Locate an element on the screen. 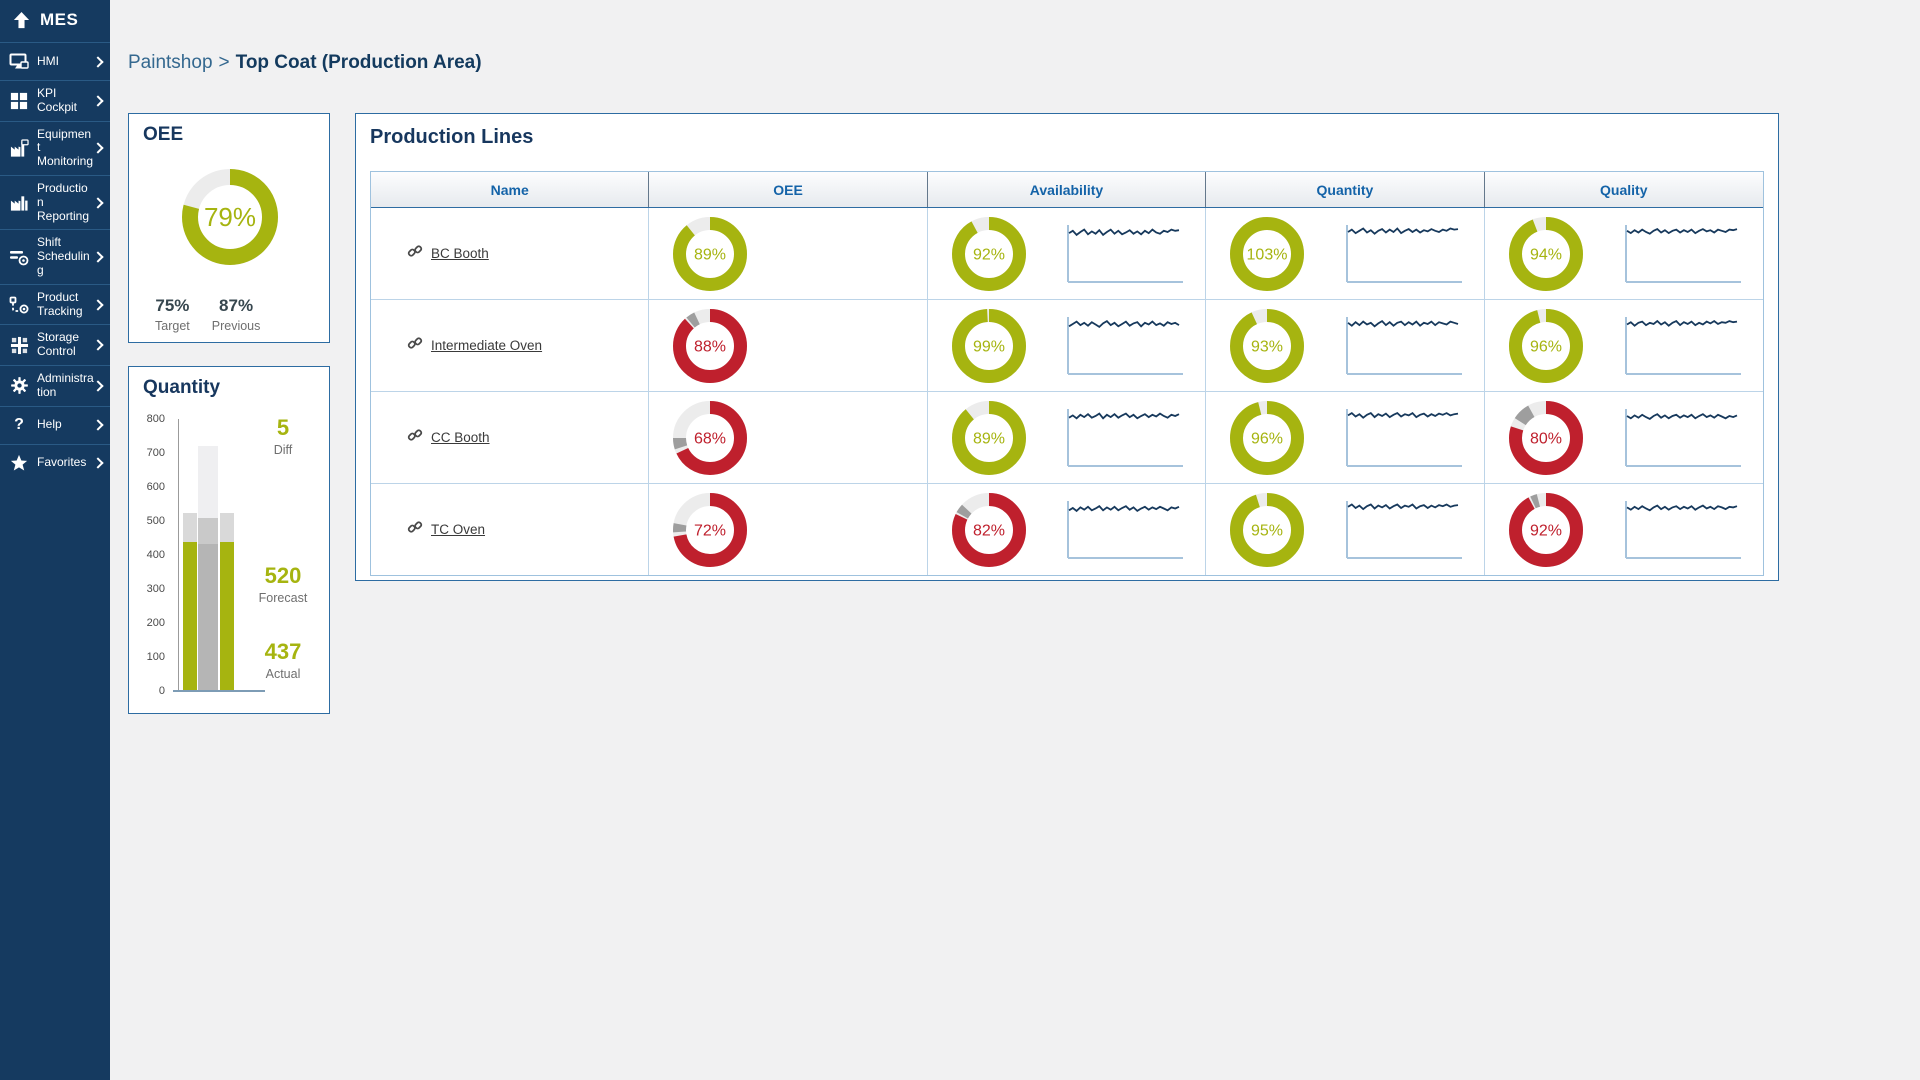  oee-donut-chart: 79% is located at coordinates (230, 219).